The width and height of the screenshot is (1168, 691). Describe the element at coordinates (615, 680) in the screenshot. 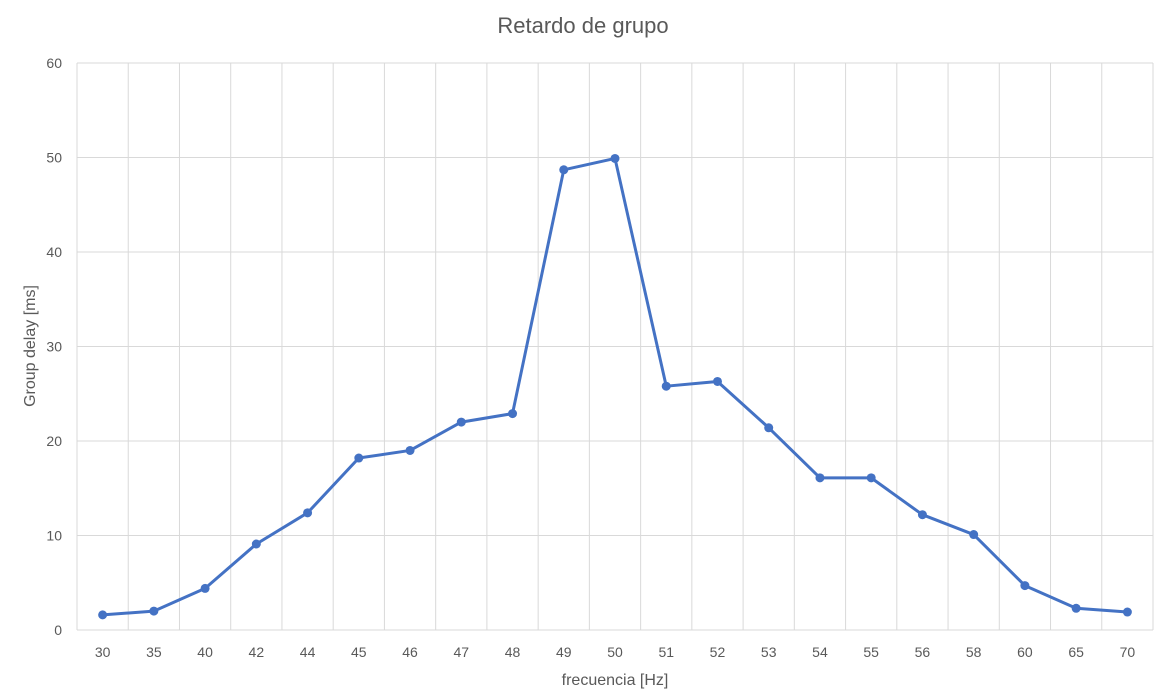

I see `x-axis-title: frecuencia [Hz]` at that location.